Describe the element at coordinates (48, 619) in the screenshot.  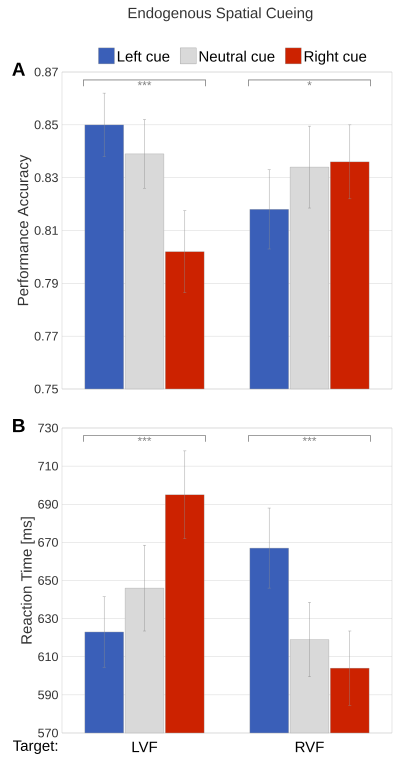
I see `y-tick-label: 630` at that location.